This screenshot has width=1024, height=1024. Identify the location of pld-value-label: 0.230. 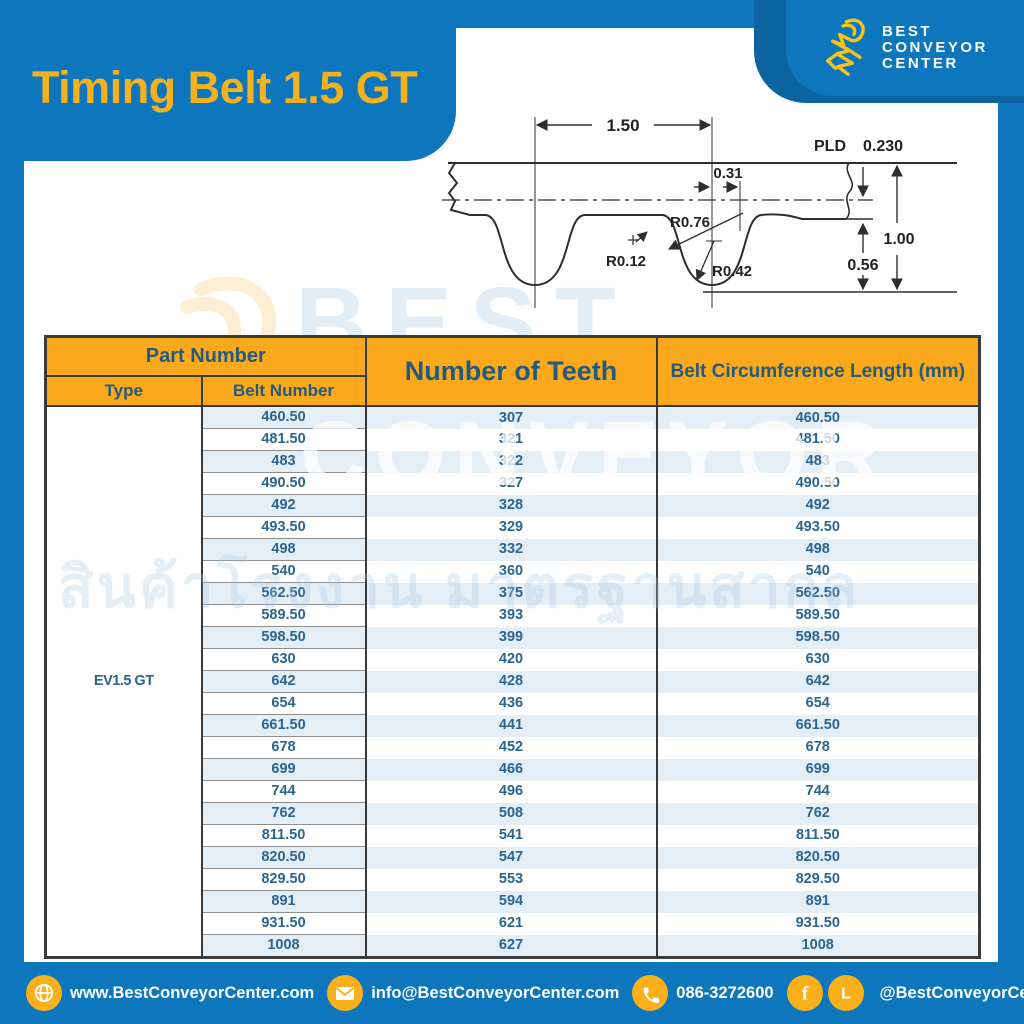
(883, 146).